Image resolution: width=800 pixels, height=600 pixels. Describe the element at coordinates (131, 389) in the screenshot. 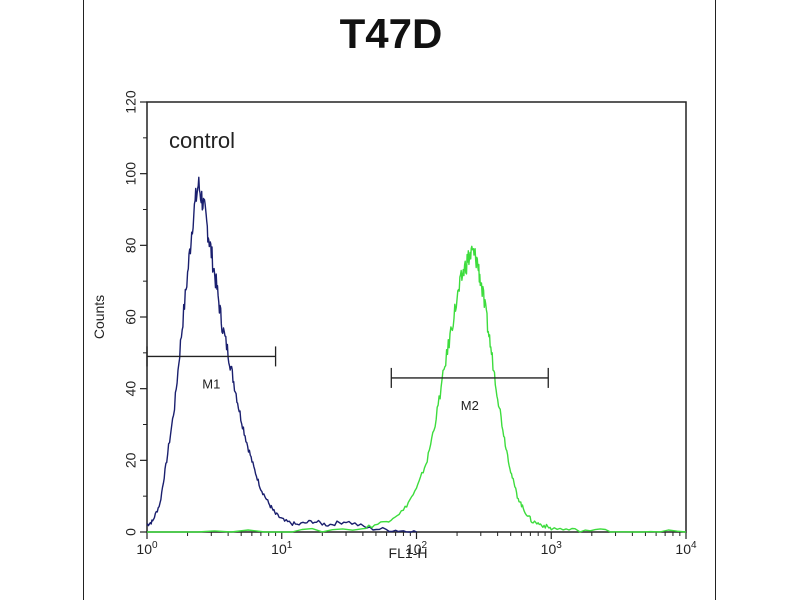

I see `y-tick-label: 40` at that location.